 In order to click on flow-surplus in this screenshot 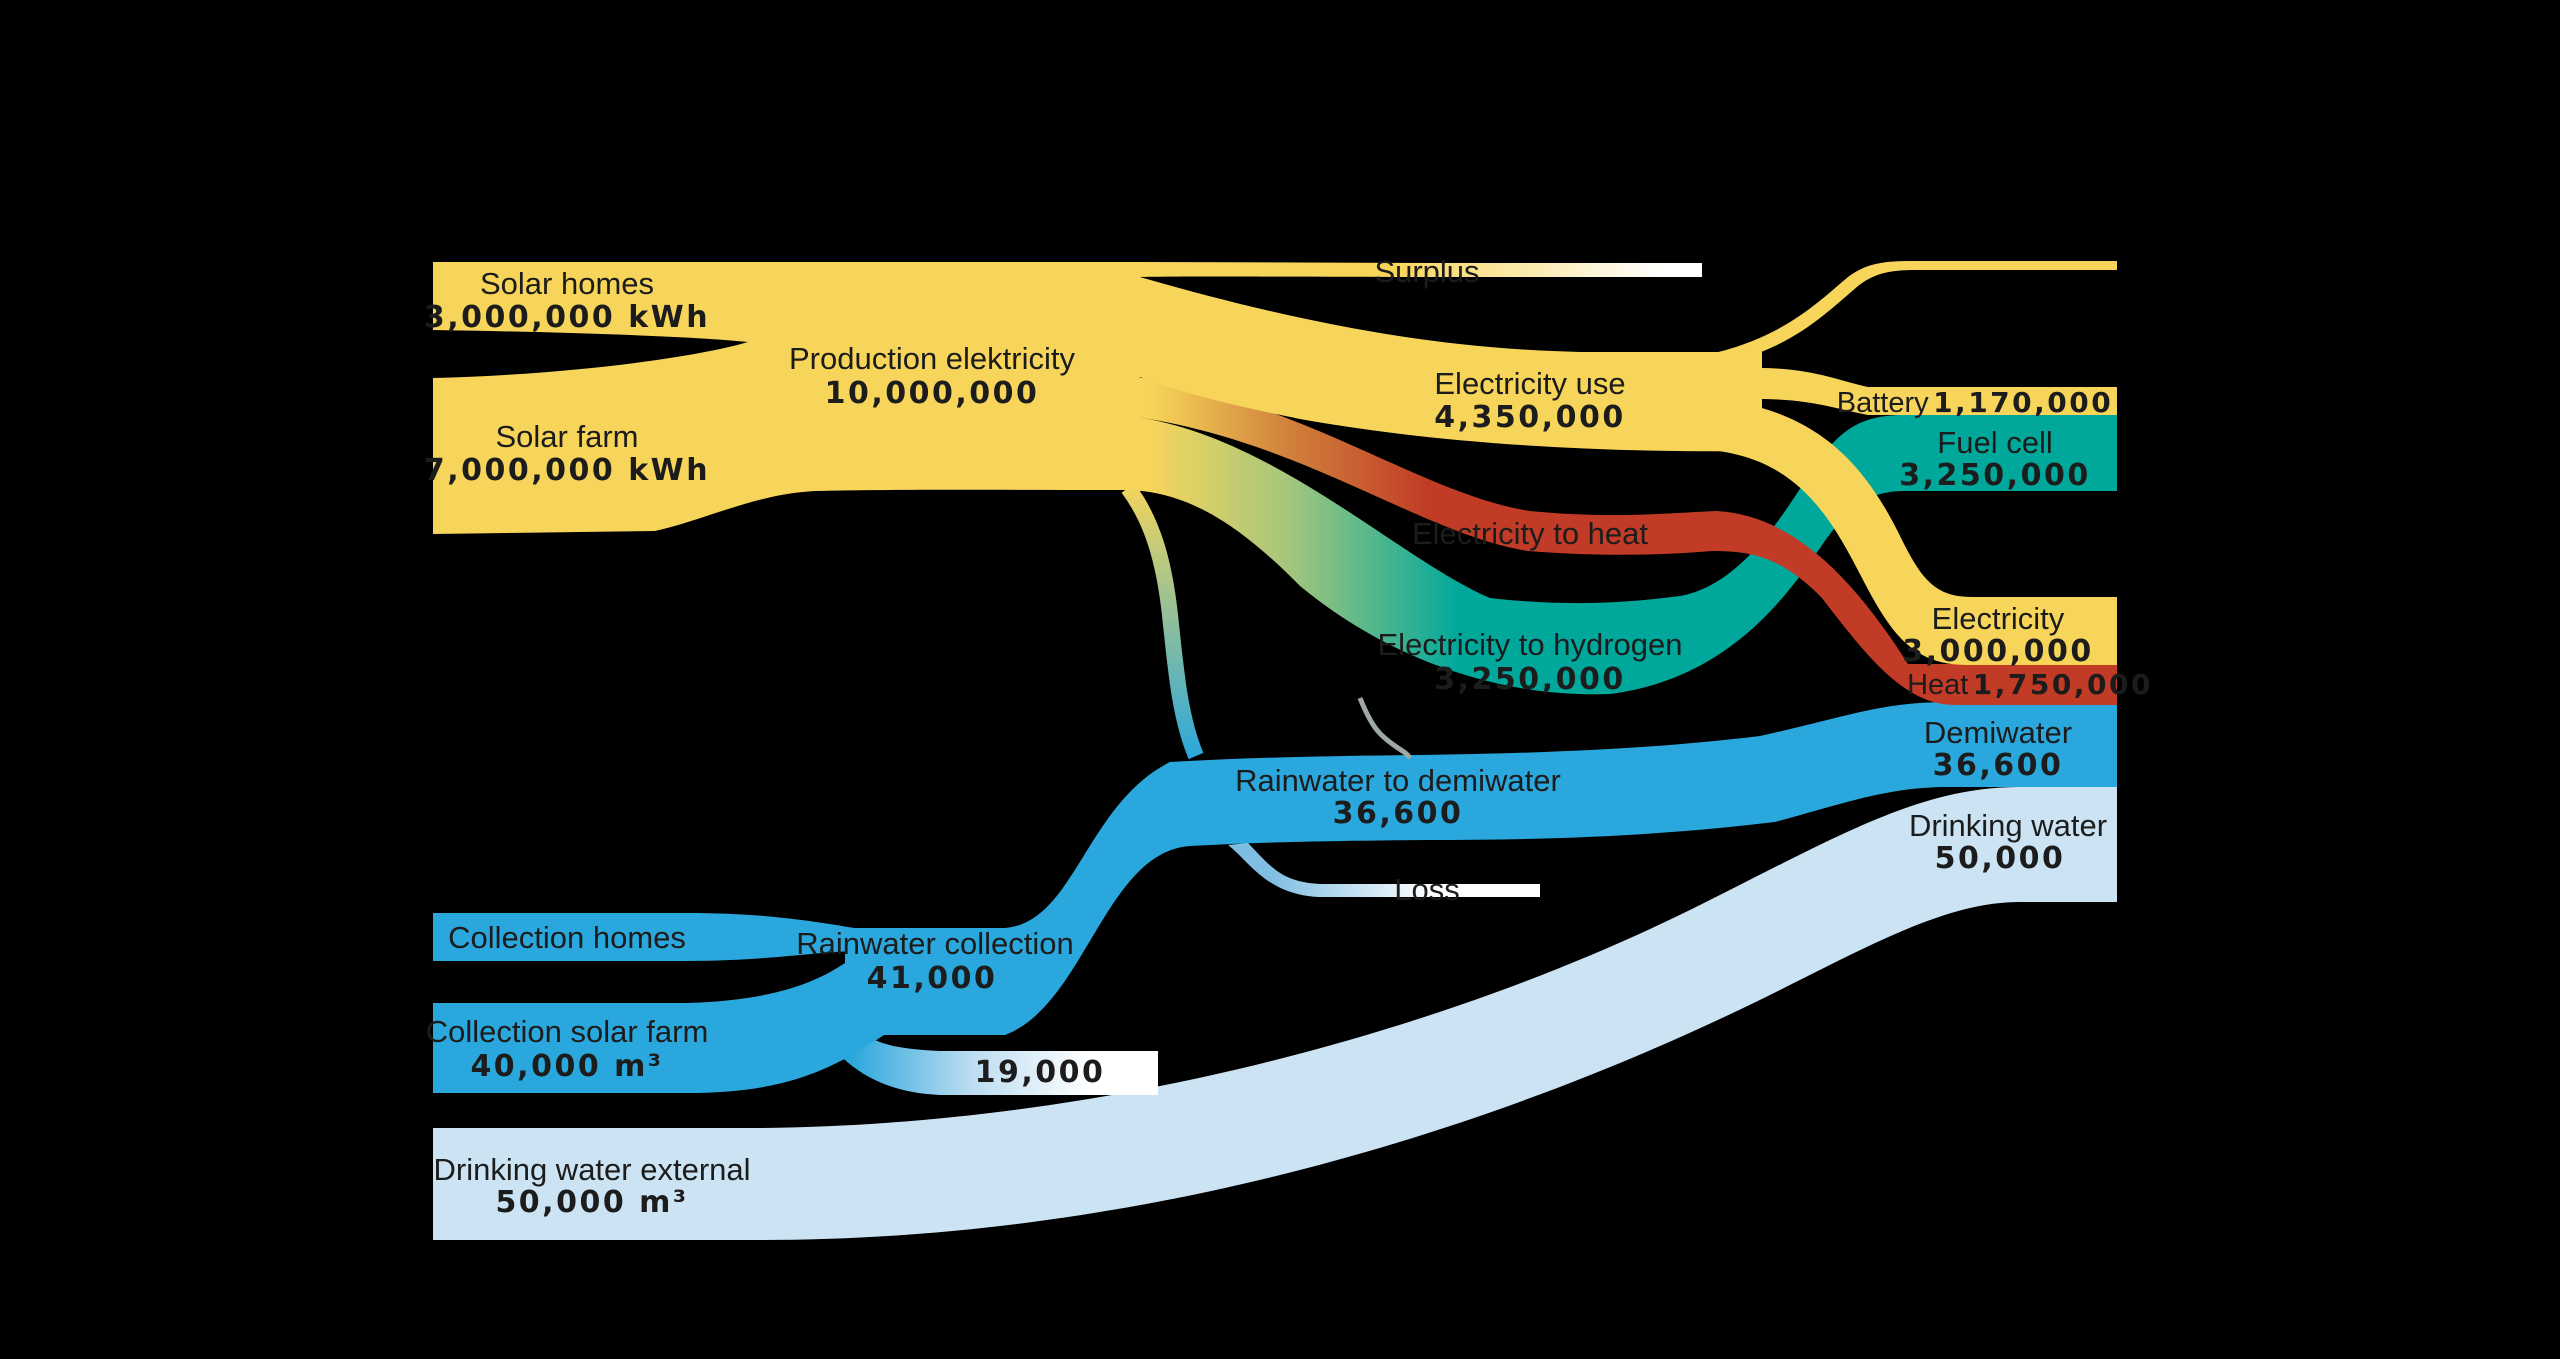, I will do `click(1421, 269)`.